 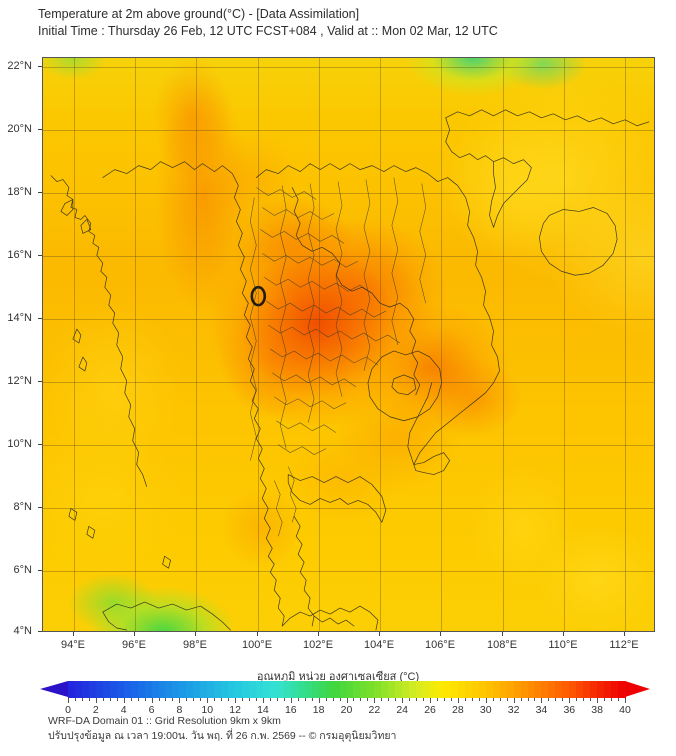 What do you see at coordinates (22, 570) in the screenshot?
I see `y-tick-label: 6°N` at bounding box center [22, 570].